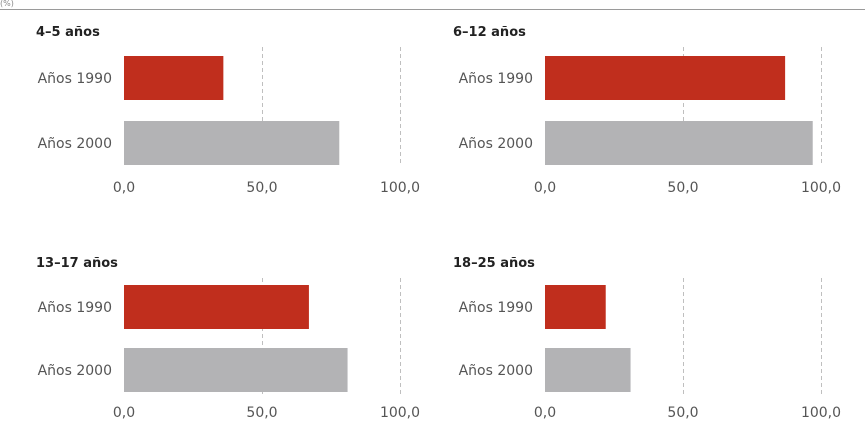 The height and width of the screenshot is (431, 865). Describe the element at coordinates (7, 4) in the screenshot. I see `unit-mark: (%)` at that location.